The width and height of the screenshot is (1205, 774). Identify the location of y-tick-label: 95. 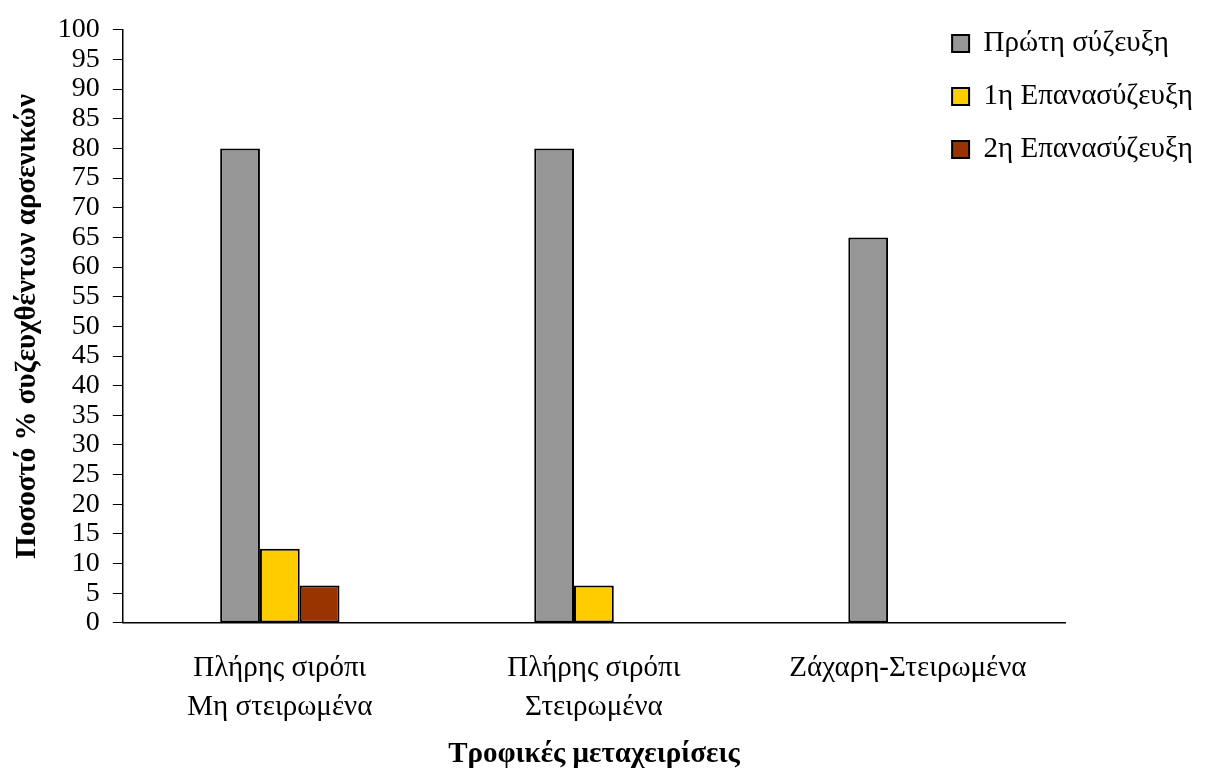
(85, 57).